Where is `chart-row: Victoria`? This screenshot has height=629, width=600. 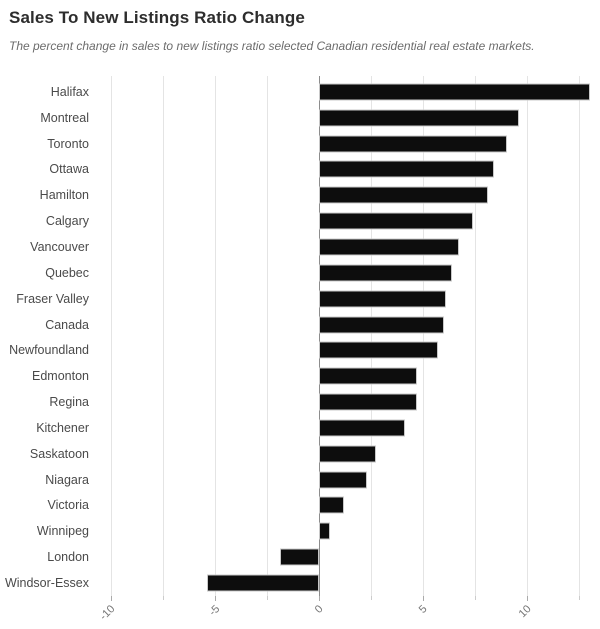
chart-row: Victoria is located at coordinates (300, 506).